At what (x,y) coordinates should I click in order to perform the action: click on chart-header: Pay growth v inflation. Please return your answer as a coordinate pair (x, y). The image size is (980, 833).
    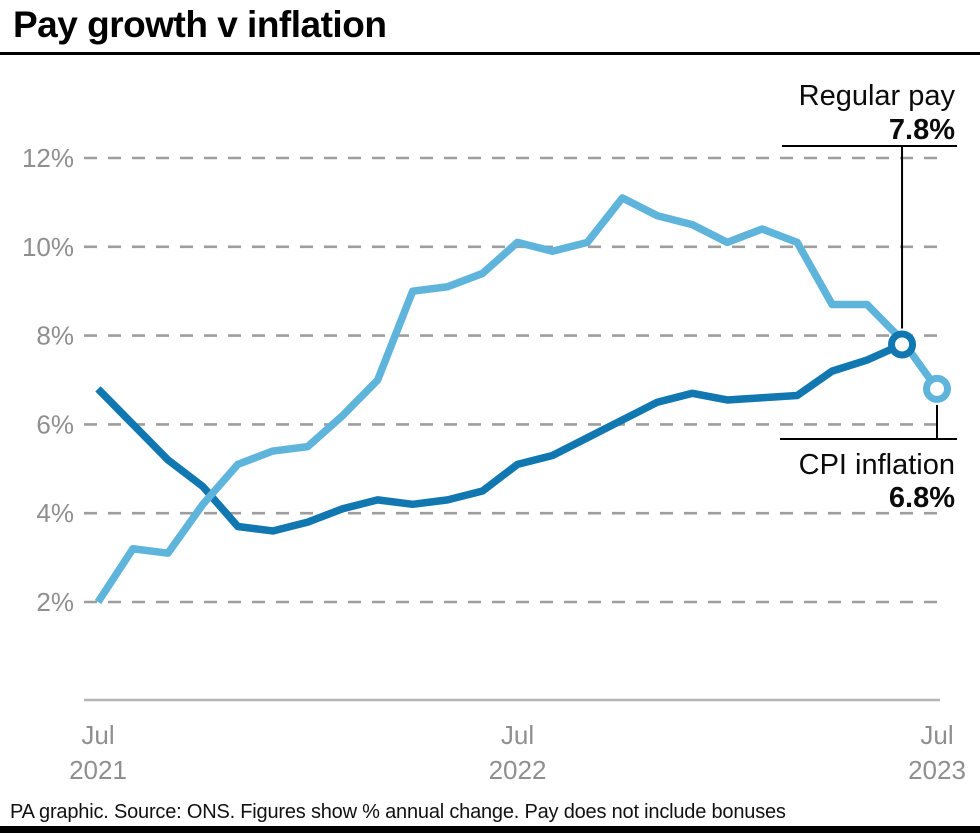
    Looking at the image, I should click on (490, 27).